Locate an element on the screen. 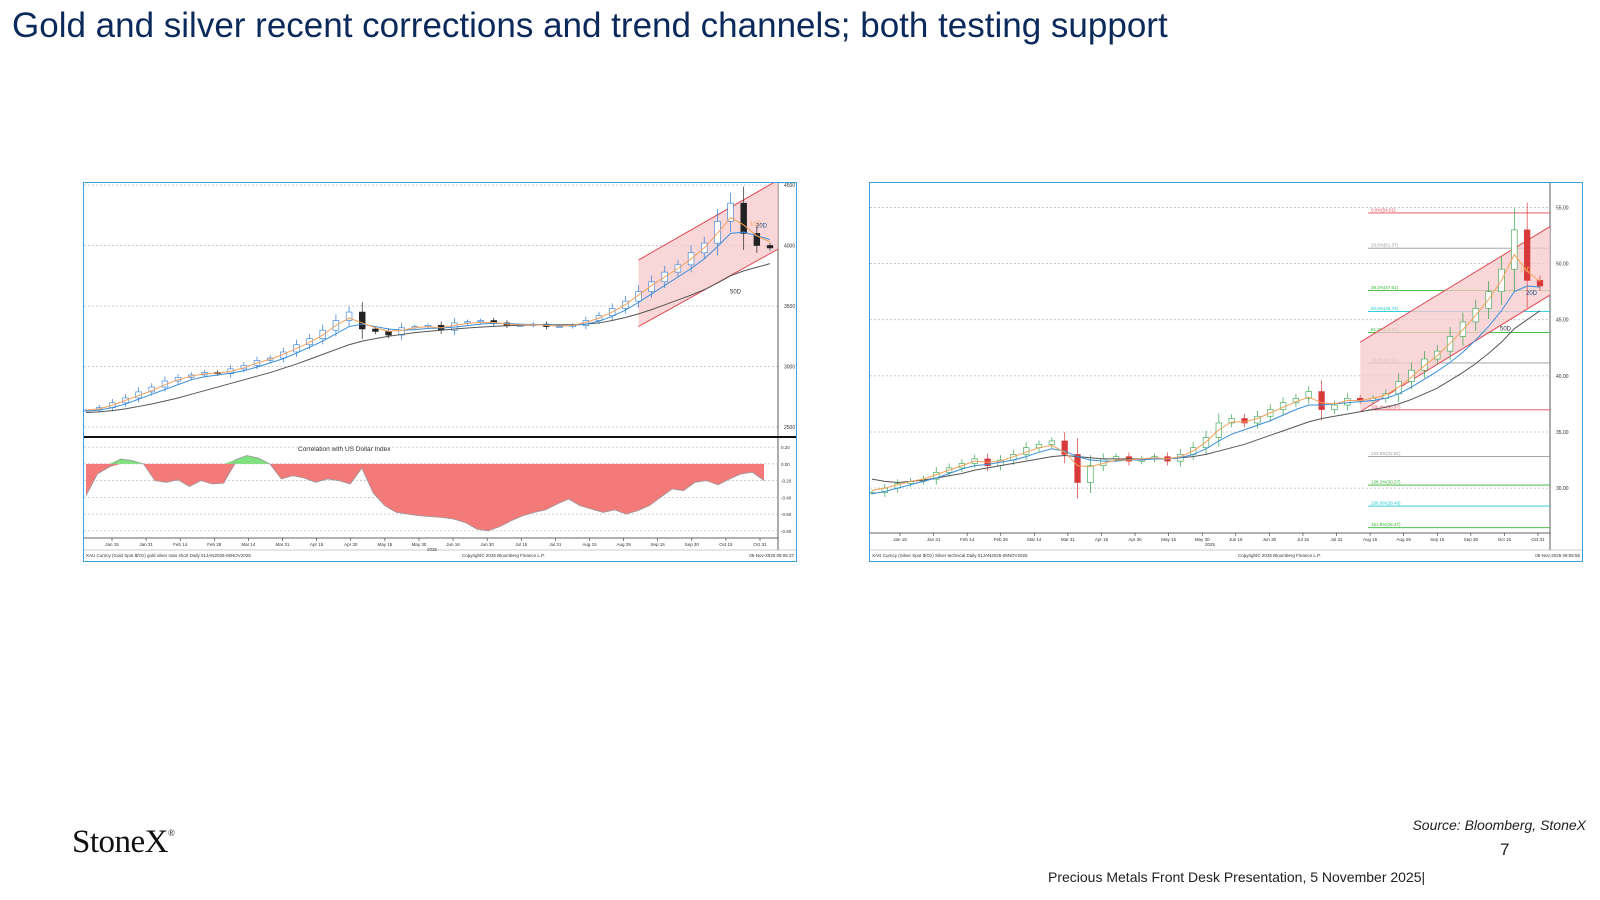 The height and width of the screenshot is (900, 1600). chart-footer-timestamp: 05-Nov-2025 08:06:56 is located at coordinates (1557, 555).